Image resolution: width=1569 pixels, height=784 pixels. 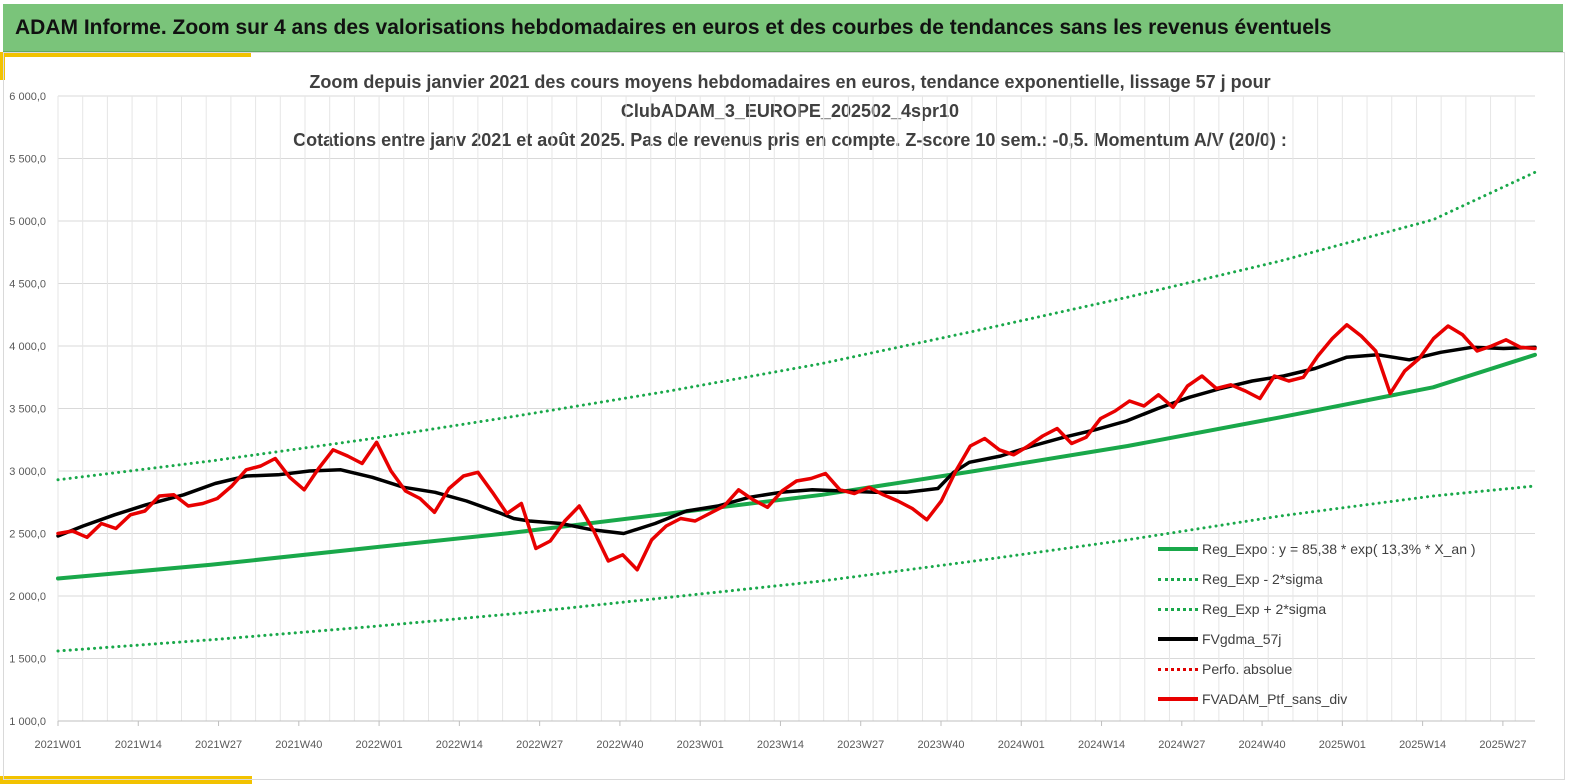 I want to click on y-tick-label: 4 500,0, so click(x=27, y=285).